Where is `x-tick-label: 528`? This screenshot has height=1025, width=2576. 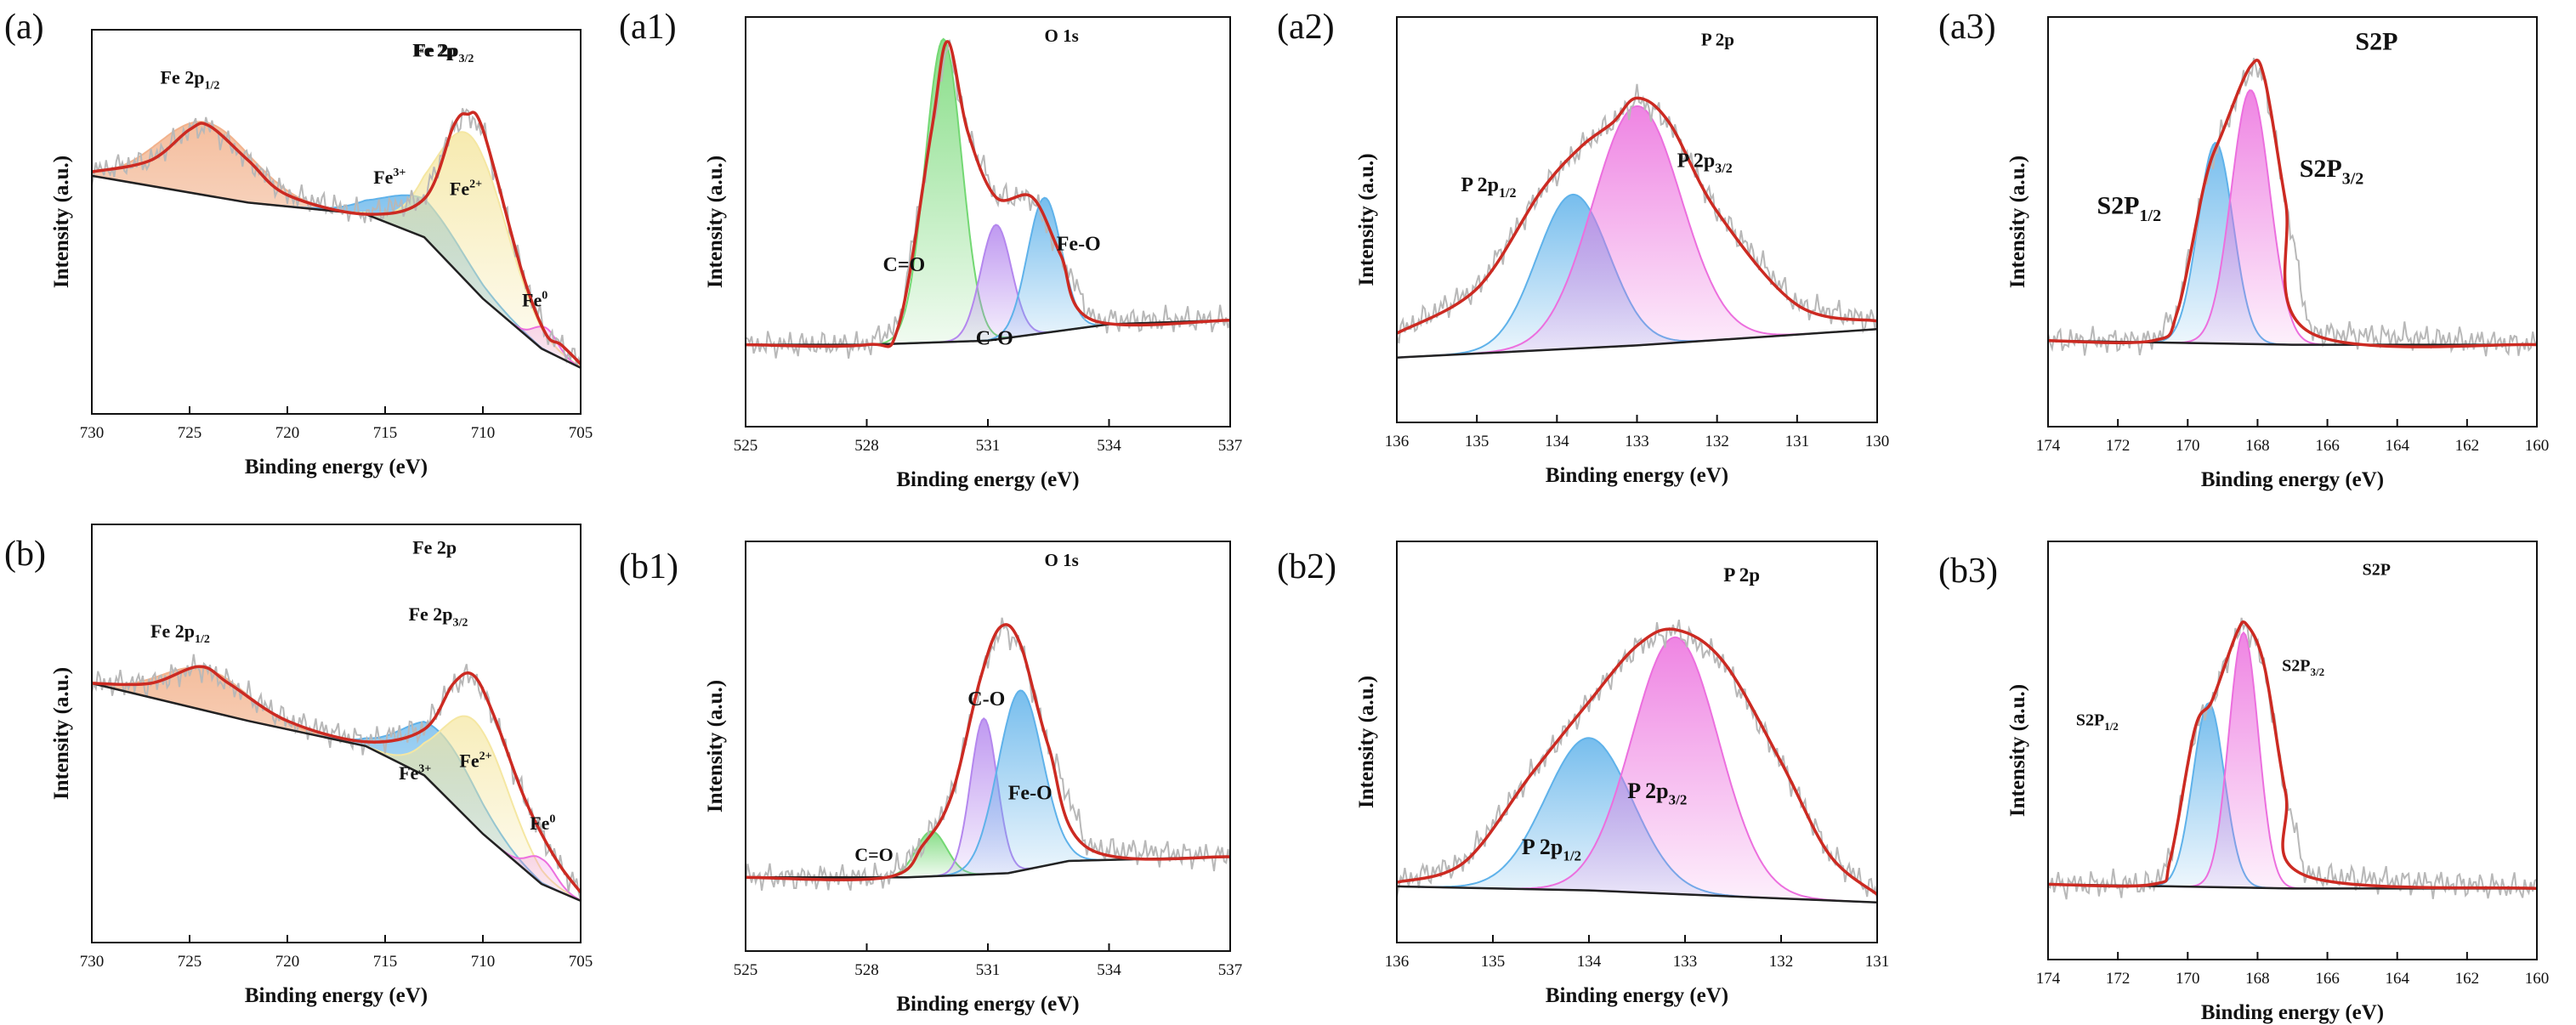 x-tick-label: 528 is located at coordinates (867, 970).